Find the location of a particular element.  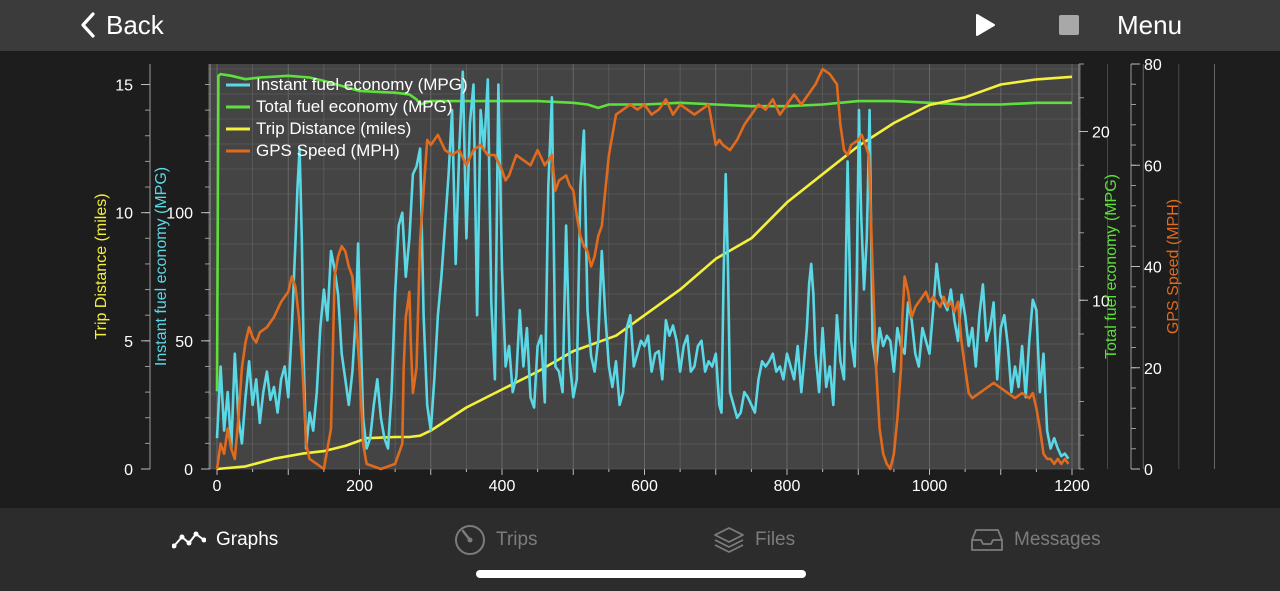

nav-bar: Back Menu is located at coordinates (640, 25).